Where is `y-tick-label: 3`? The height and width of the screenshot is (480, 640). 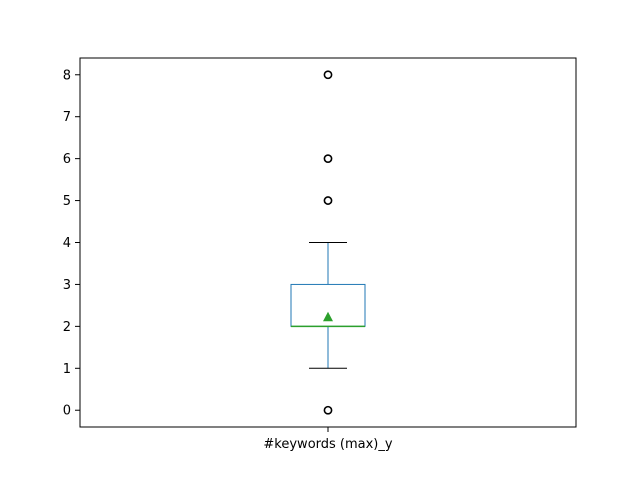
y-tick-label: 3 is located at coordinates (67, 285).